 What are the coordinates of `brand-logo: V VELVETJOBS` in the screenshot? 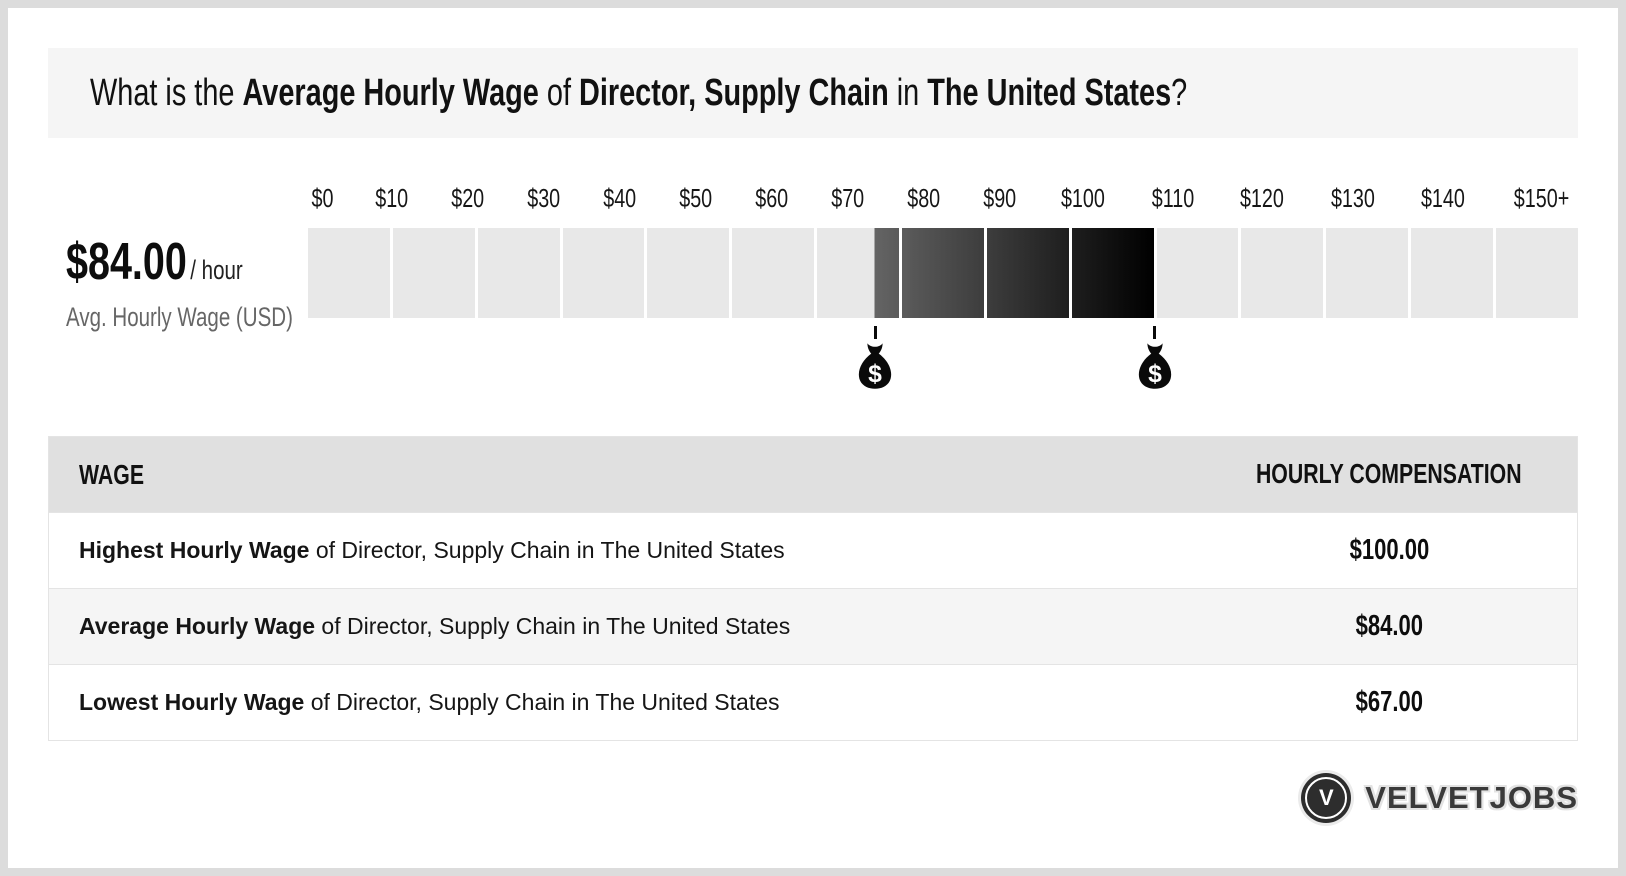 It's located at (1439, 798).